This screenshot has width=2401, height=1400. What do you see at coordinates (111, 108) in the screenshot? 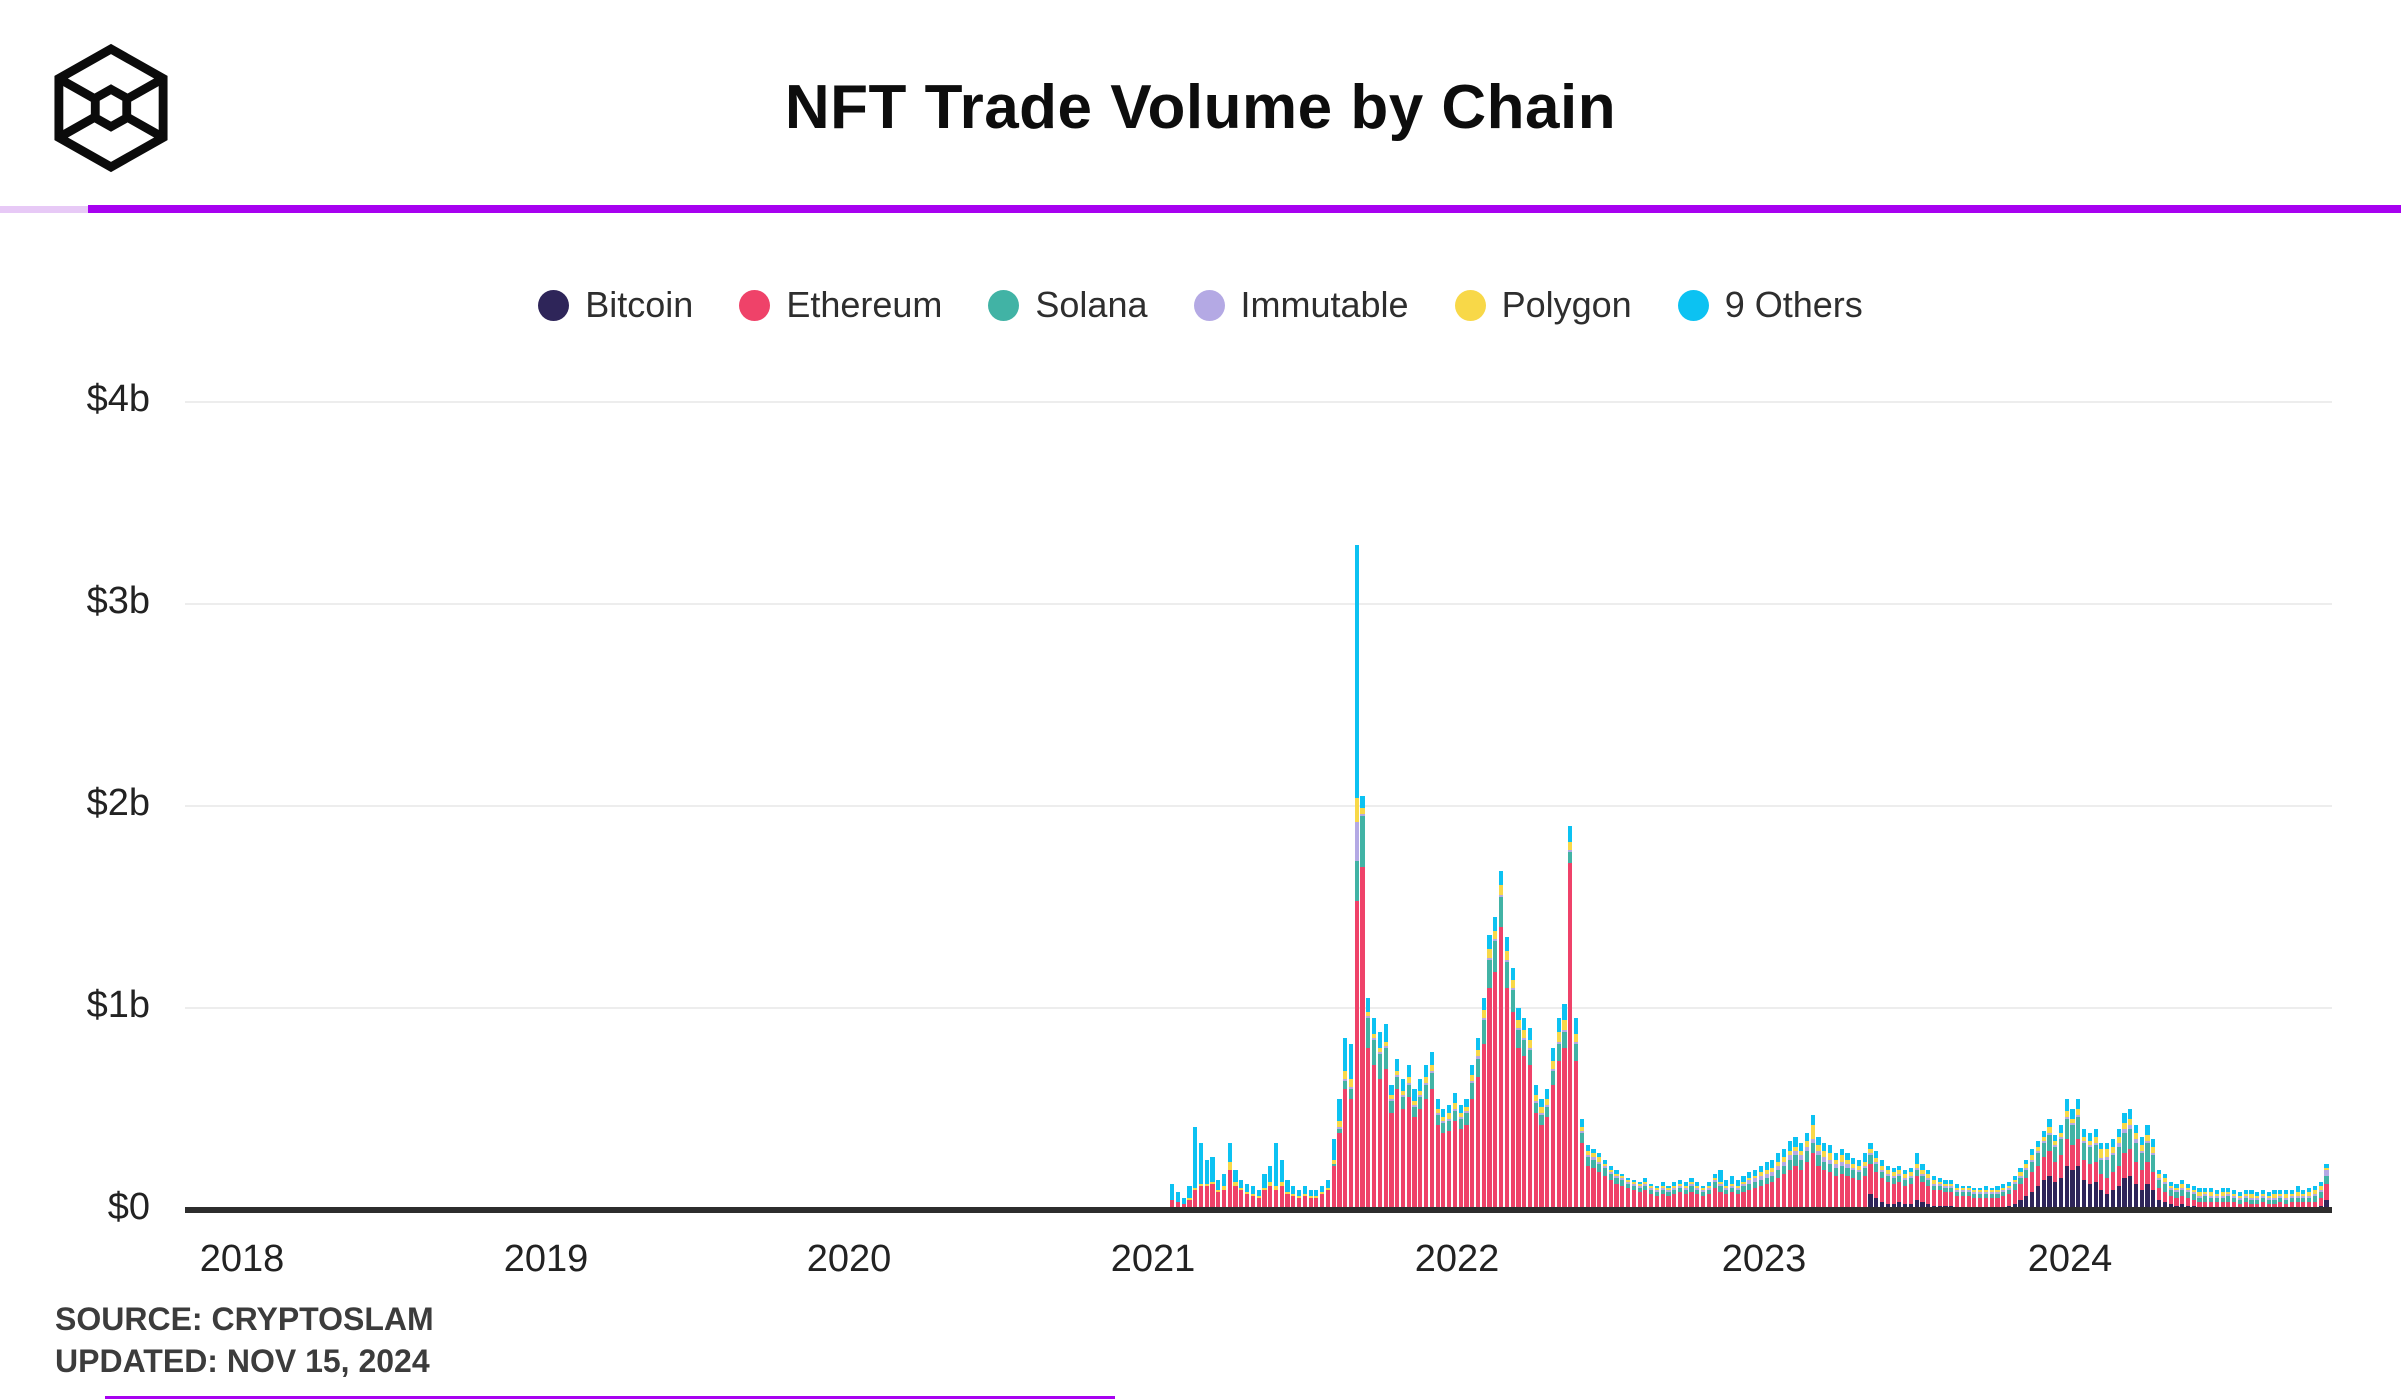
I see `logo-cube-icon` at bounding box center [111, 108].